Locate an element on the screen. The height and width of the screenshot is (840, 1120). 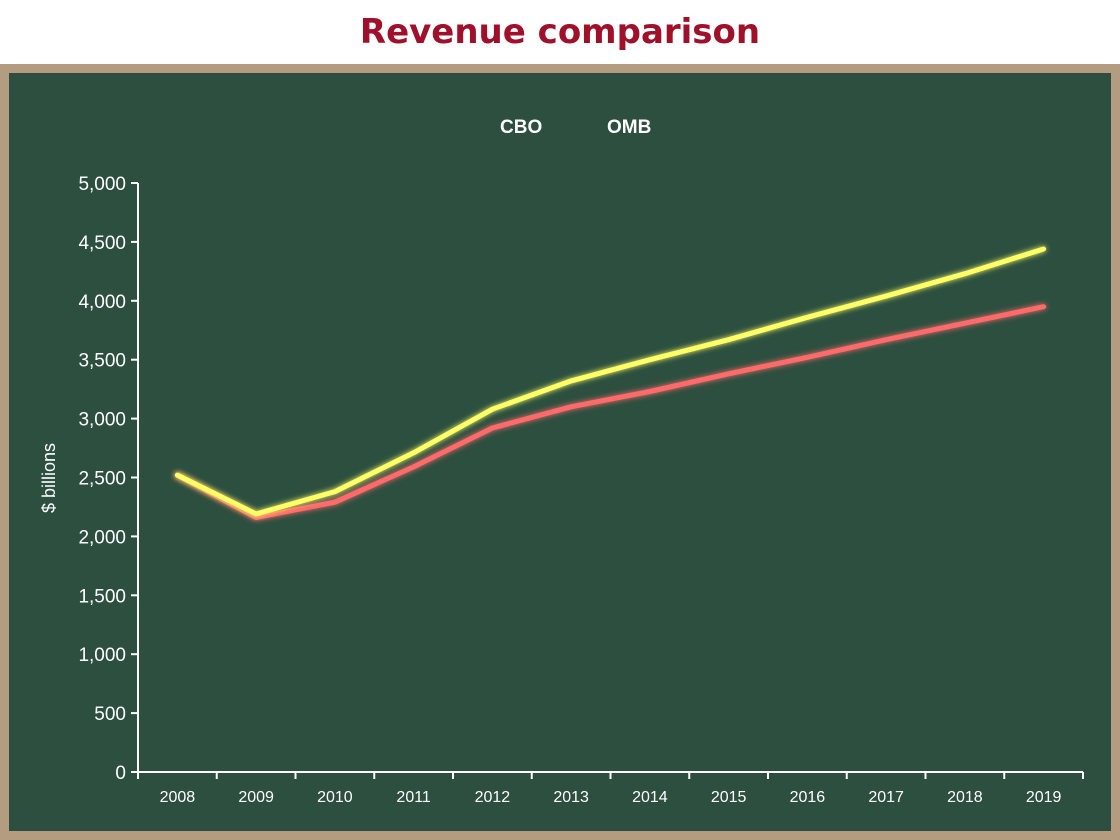
y-tick-label: 4,500 is located at coordinates (102, 243).